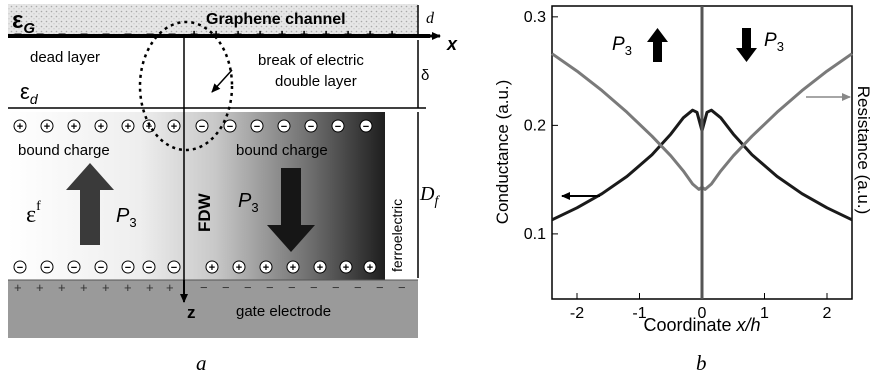  I want to click on p3-up-label: P3, so click(622, 46).